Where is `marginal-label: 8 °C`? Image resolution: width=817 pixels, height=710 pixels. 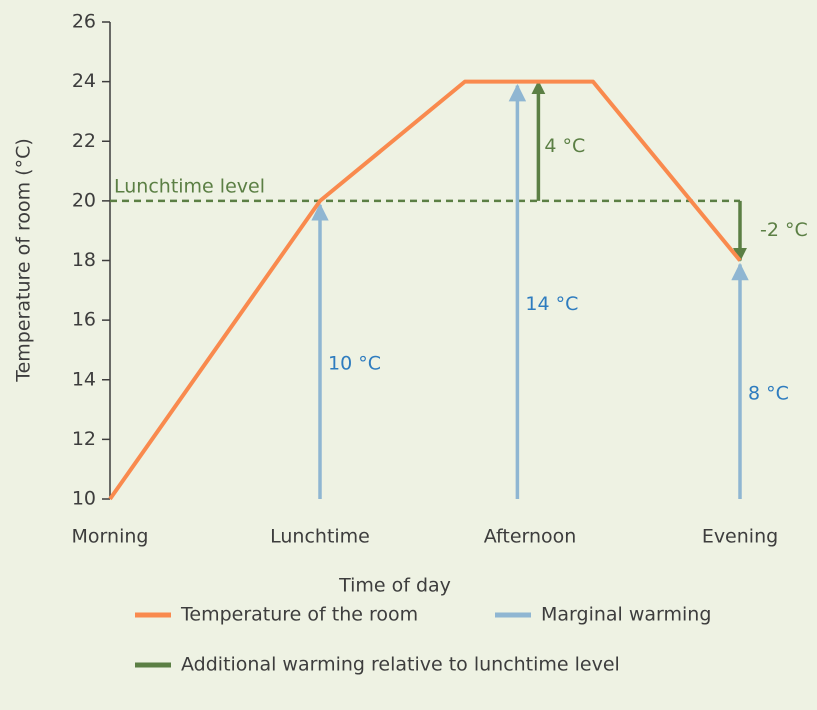
marginal-label: 8 °C is located at coordinates (768, 393).